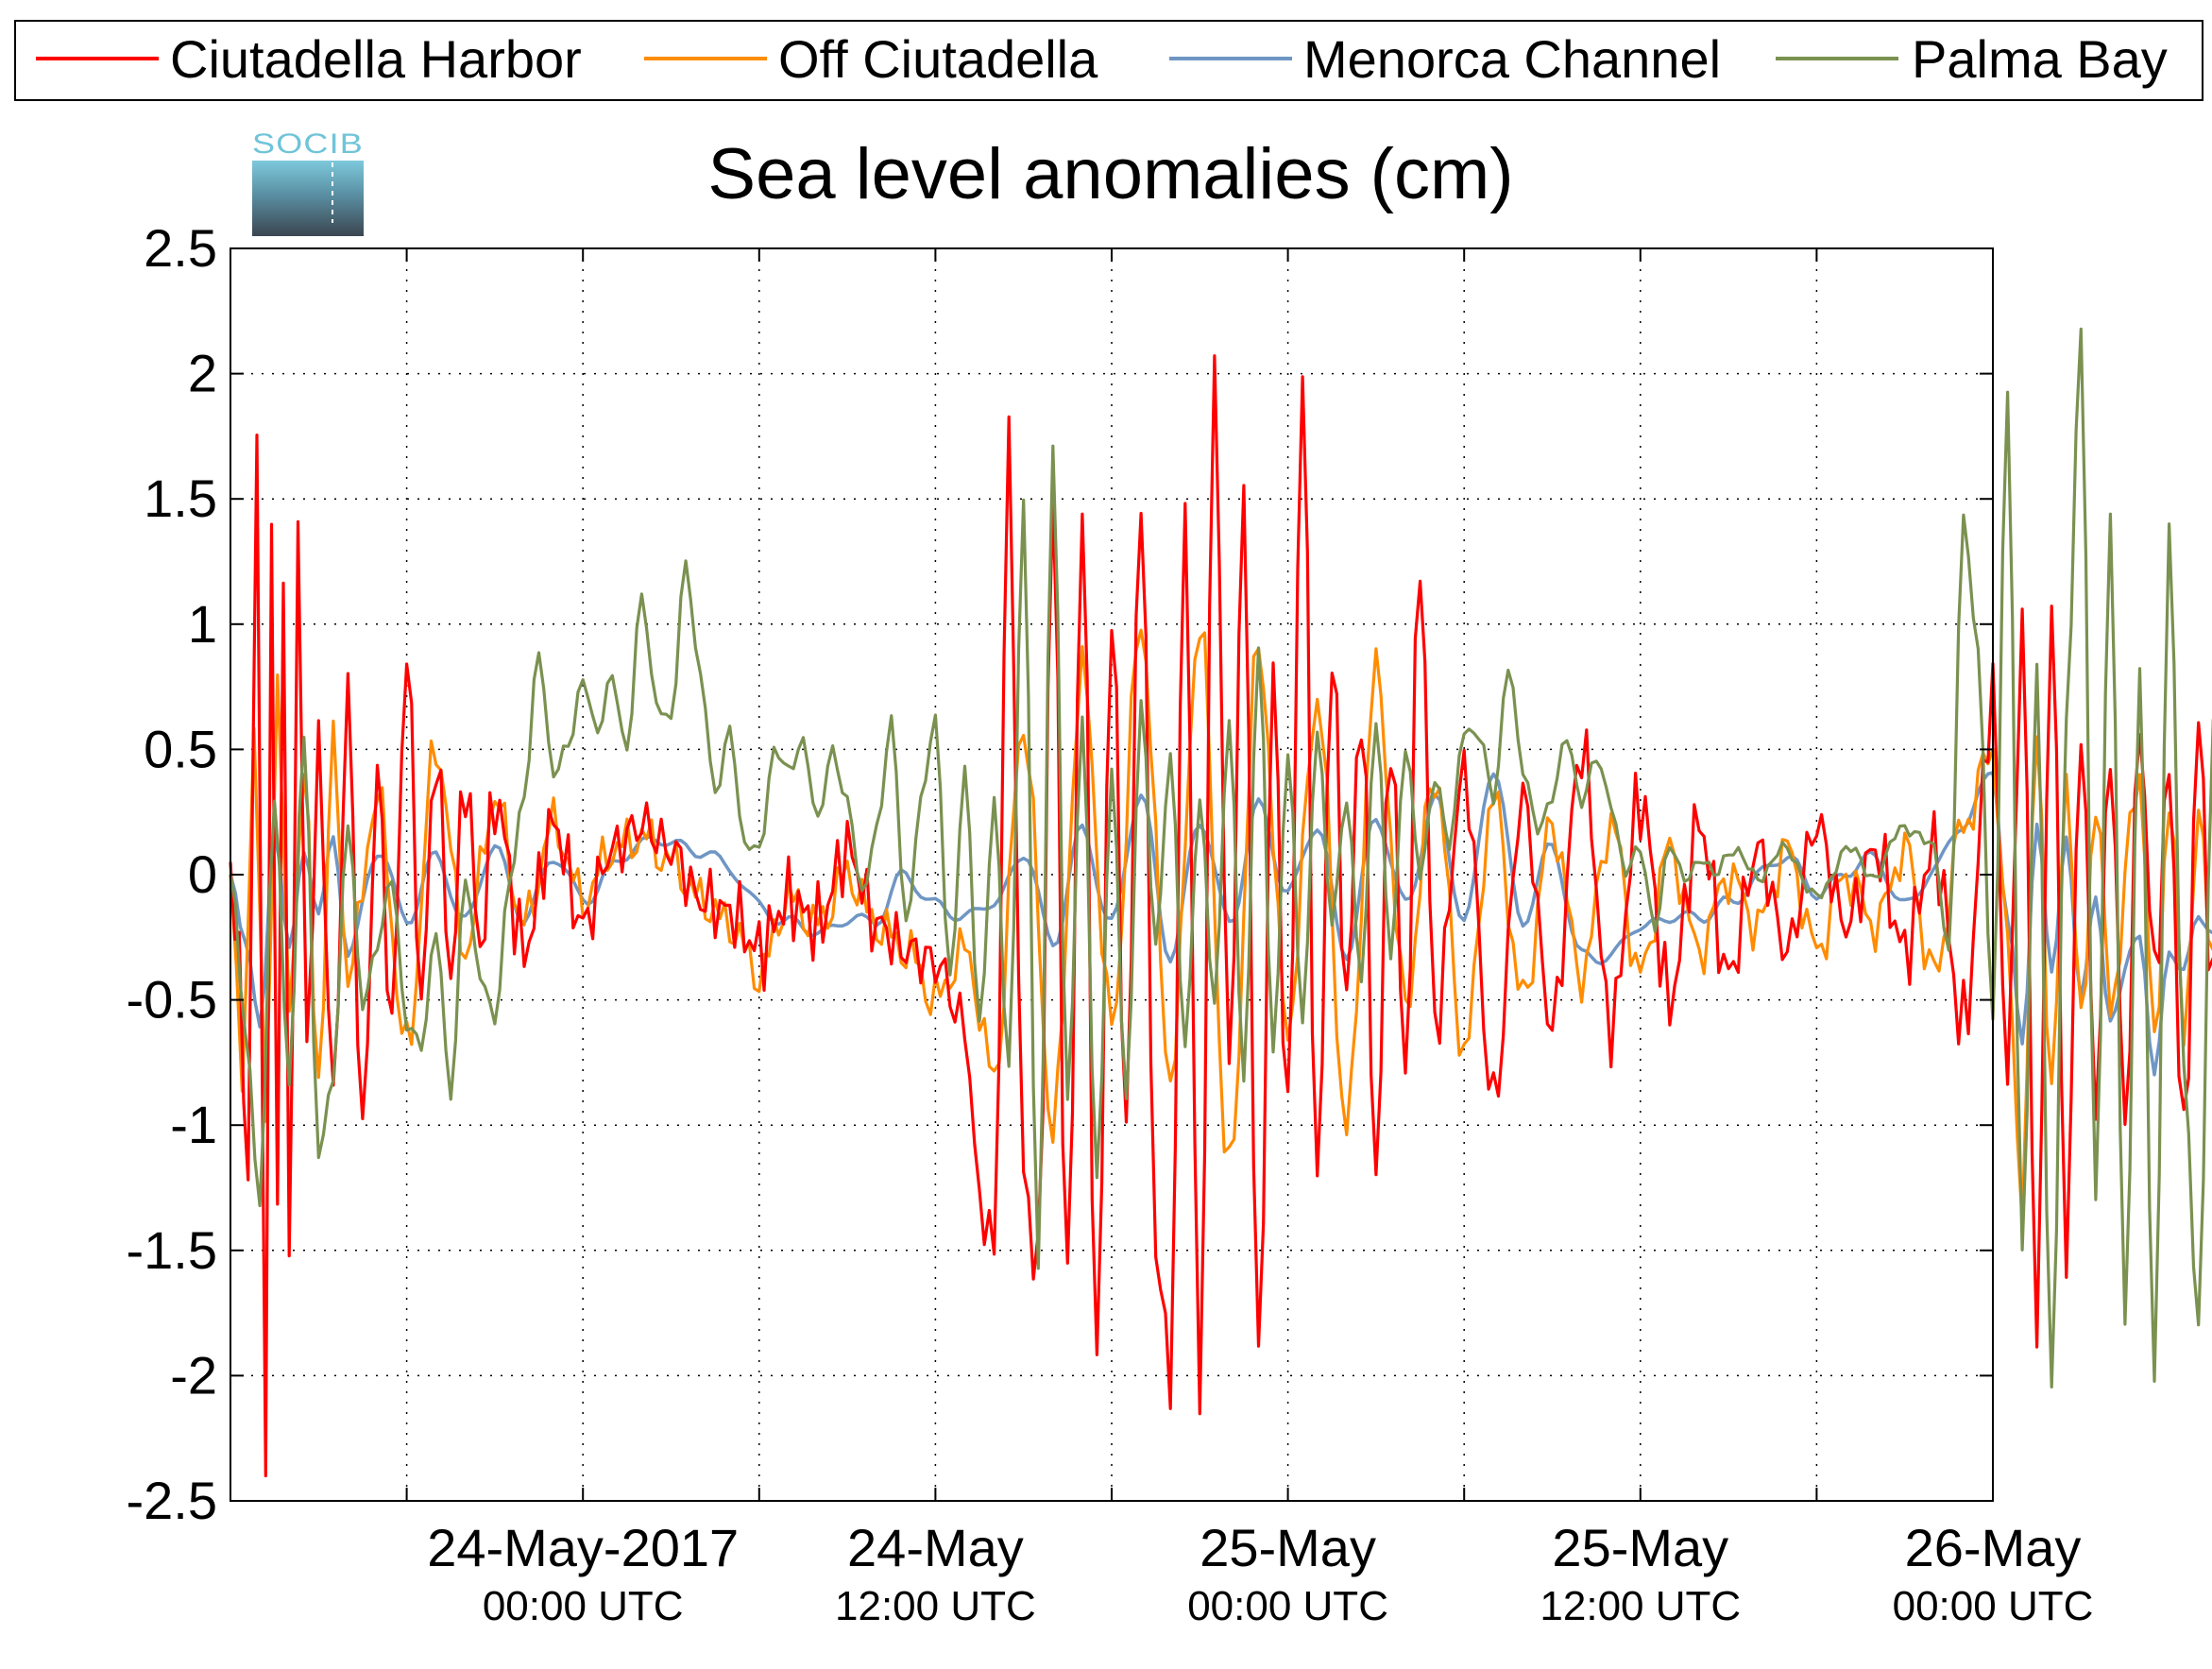  Describe the element at coordinates (172, 1250) in the screenshot. I see `y-tick-label: -1.5` at that location.